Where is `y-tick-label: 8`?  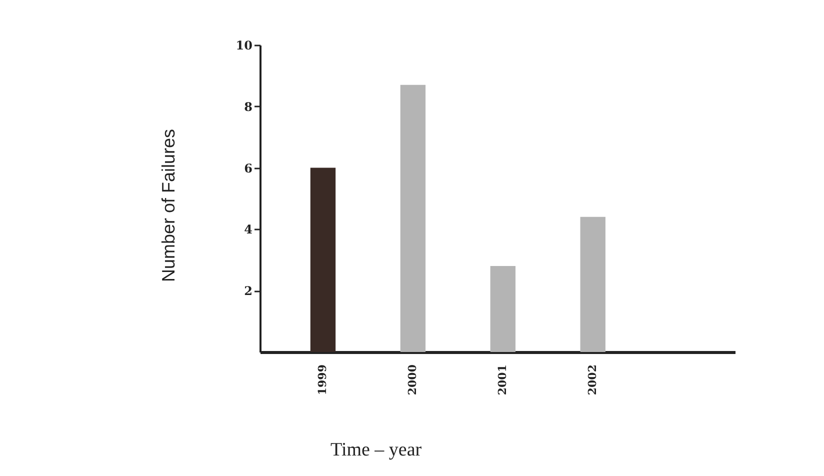 y-tick-label: 8 is located at coordinates (248, 107).